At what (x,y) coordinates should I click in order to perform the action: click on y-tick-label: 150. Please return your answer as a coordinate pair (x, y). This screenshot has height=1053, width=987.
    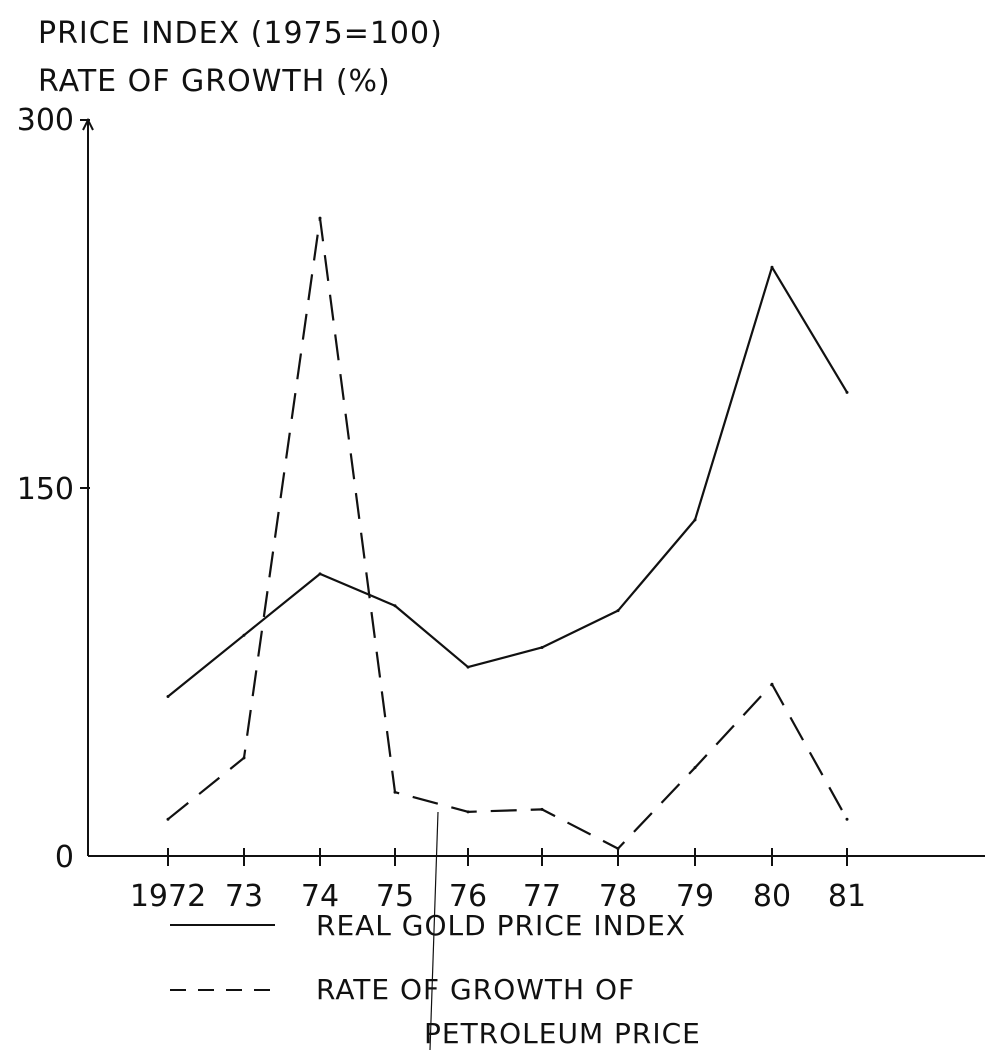
    Looking at the image, I should click on (45, 489).